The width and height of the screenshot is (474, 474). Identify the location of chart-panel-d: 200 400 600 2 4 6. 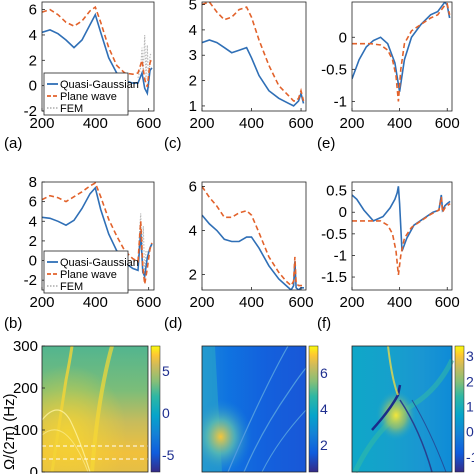
(251, 244).